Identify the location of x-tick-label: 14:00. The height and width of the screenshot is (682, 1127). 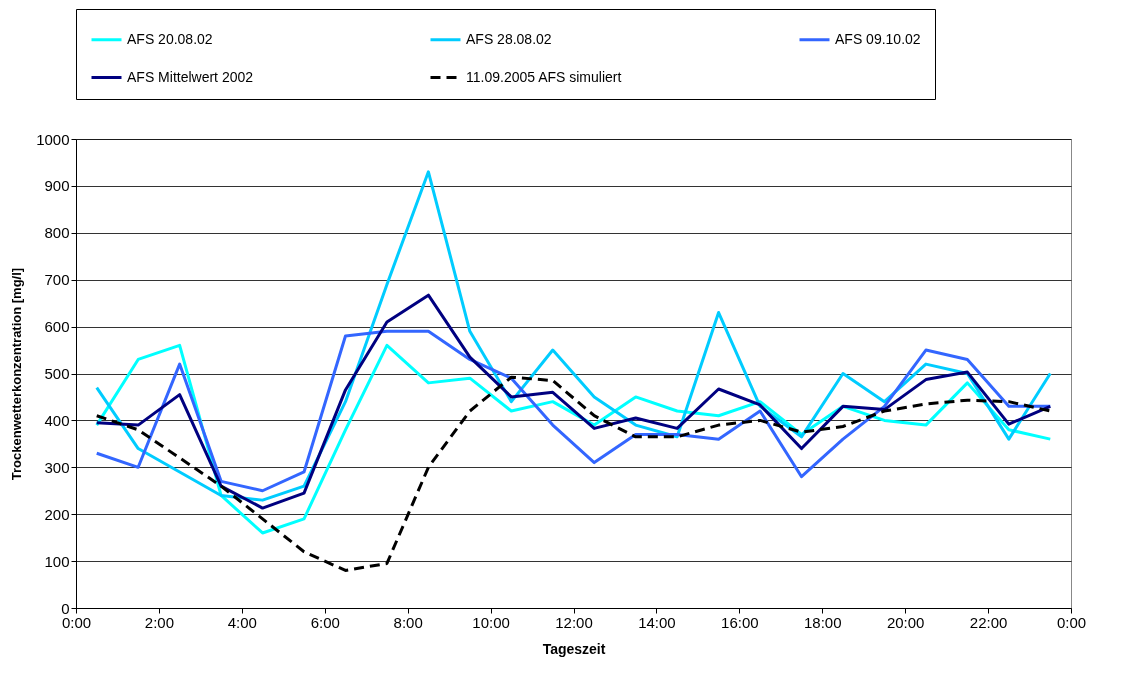
(657, 622).